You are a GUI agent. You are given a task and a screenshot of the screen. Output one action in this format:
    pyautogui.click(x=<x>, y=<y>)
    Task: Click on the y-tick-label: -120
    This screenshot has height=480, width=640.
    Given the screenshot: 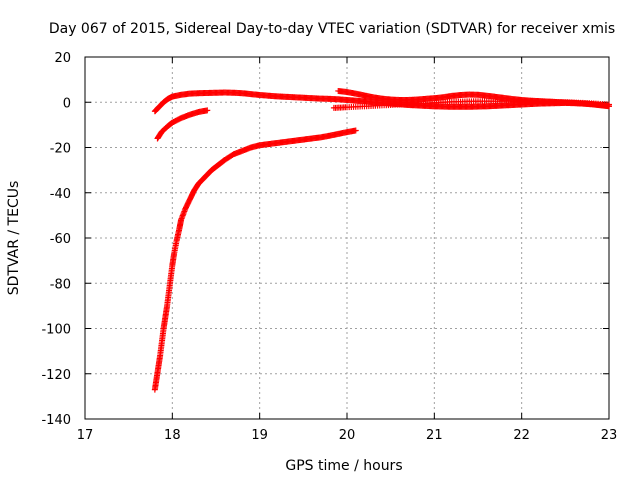 What is the action you would take?
    pyautogui.click(x=56, y=375)
    